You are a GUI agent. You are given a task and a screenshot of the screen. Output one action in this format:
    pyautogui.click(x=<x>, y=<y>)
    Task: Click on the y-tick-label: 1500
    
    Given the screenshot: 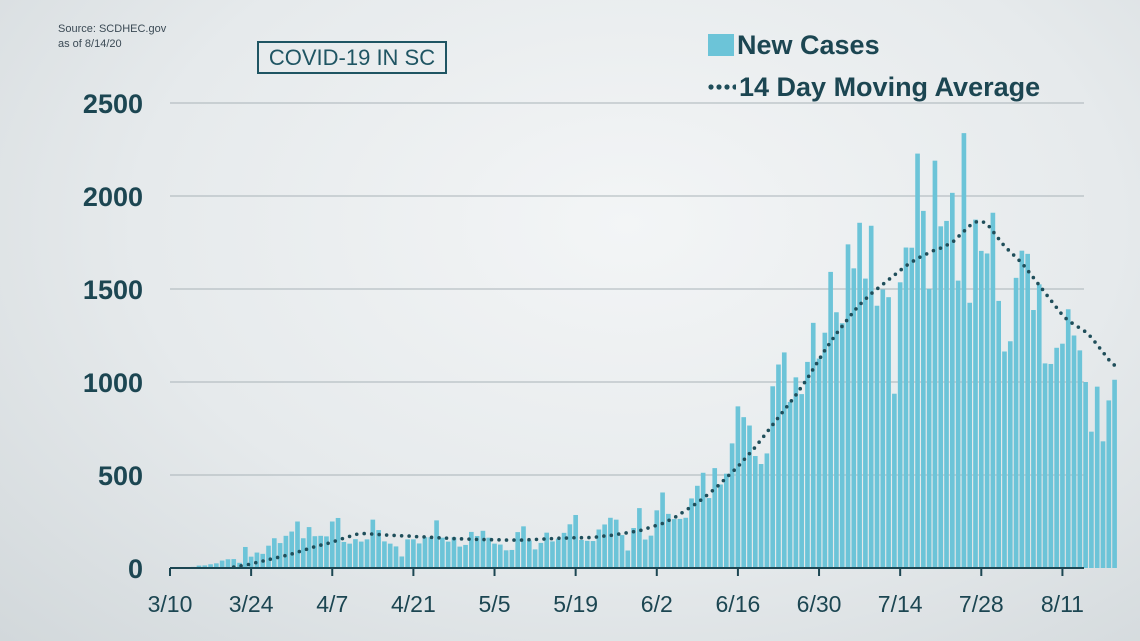 What is the action you would take?
    pyautogui.click(x=113, y=290)
    